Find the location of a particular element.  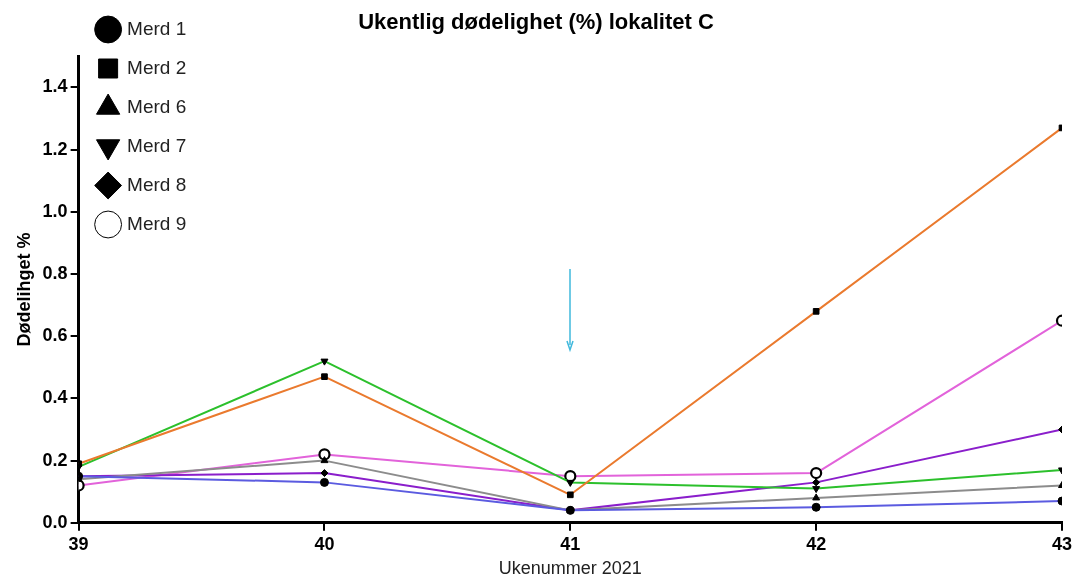

x-tick-label: 40 is located at coordinates (324, 543).